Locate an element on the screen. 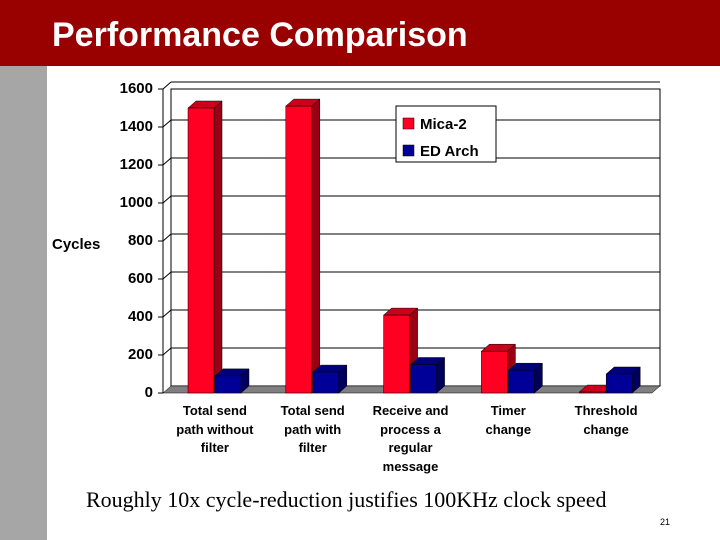 The width and height of the screenshot is (720, 540). title-bar is located at coordinates (360, 33).